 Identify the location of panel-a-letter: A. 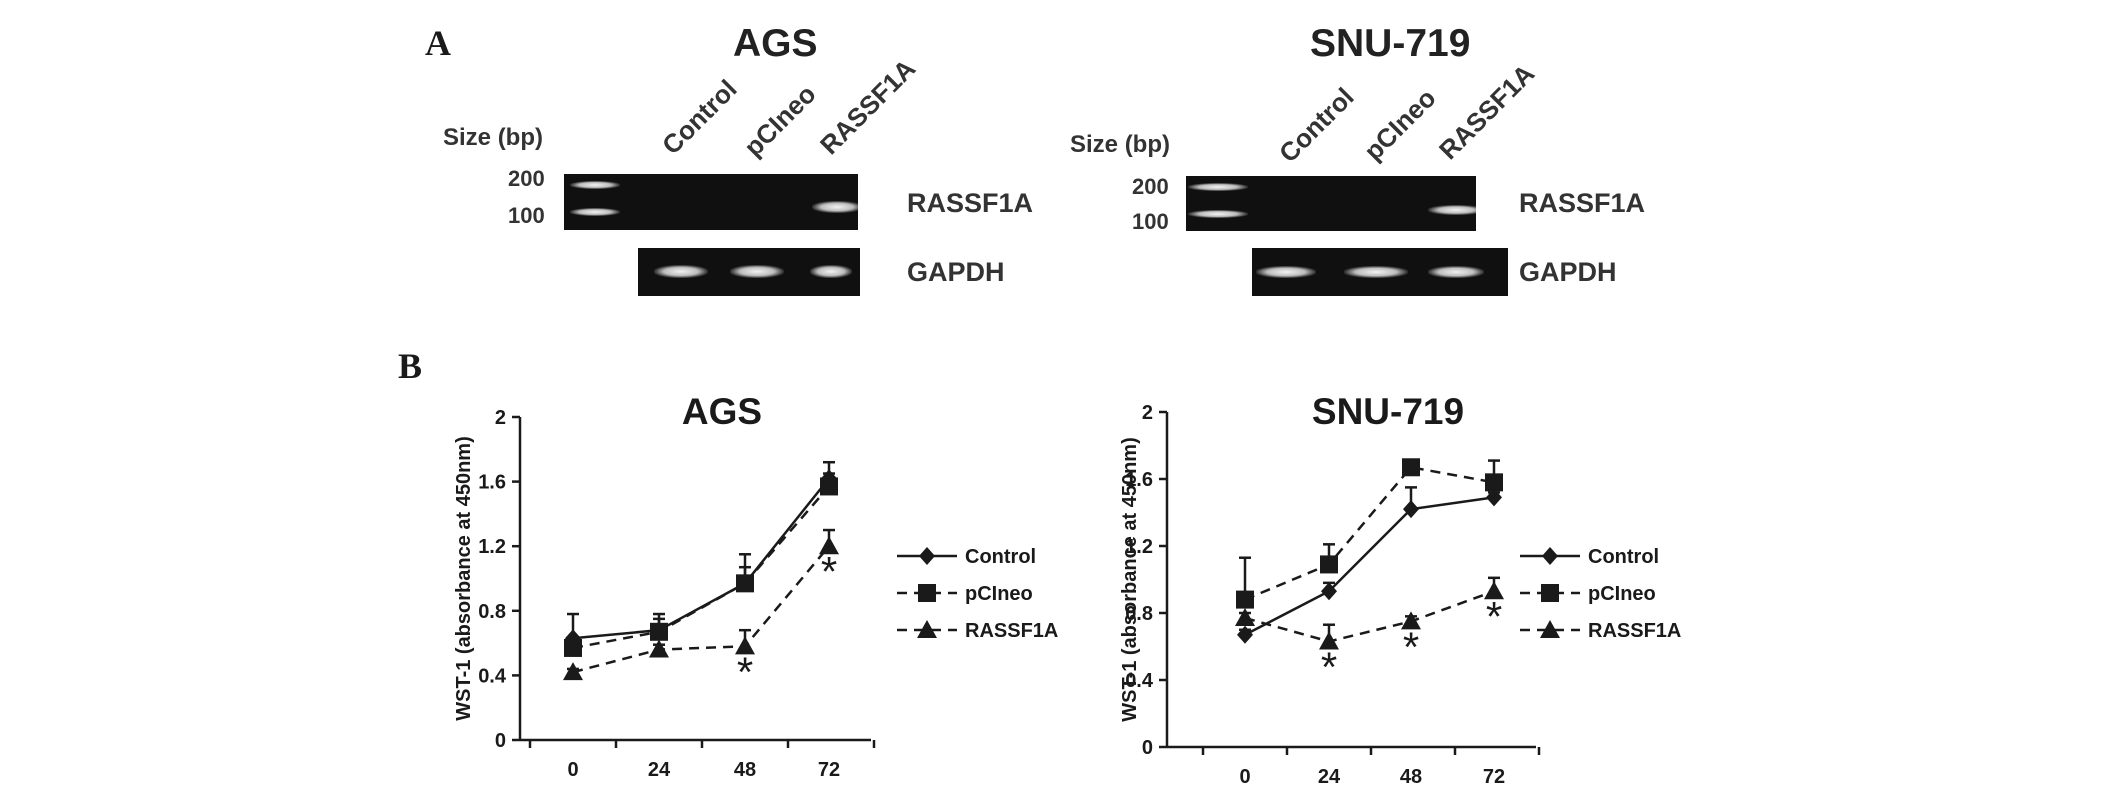
(438, 43).